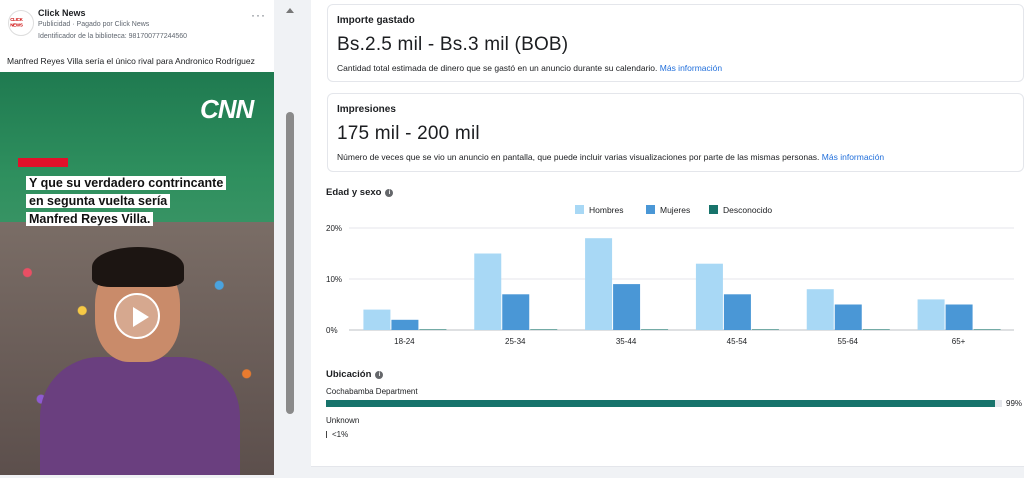 This screenshot has width=1024, height=478. Describe the element at coordinates (340, 434) in the screenshot. I see `location-pct-unknown: <1%` at that location.